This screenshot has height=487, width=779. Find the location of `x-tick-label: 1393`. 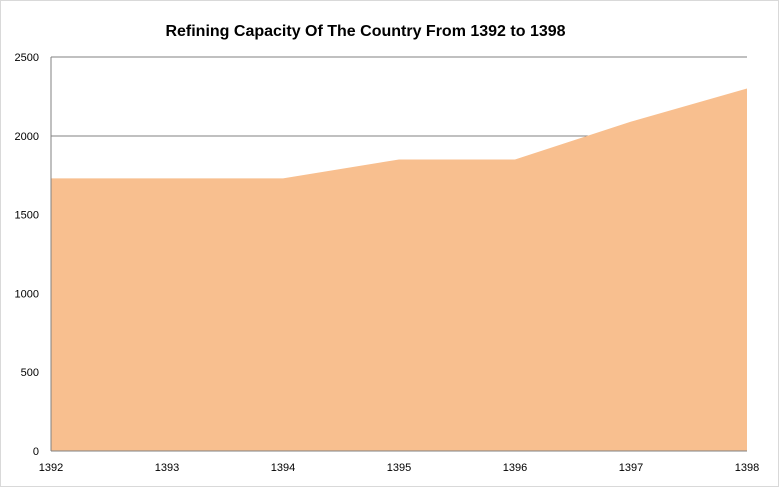

x-tick-label: 1393 is located at coordinates (167, 468).